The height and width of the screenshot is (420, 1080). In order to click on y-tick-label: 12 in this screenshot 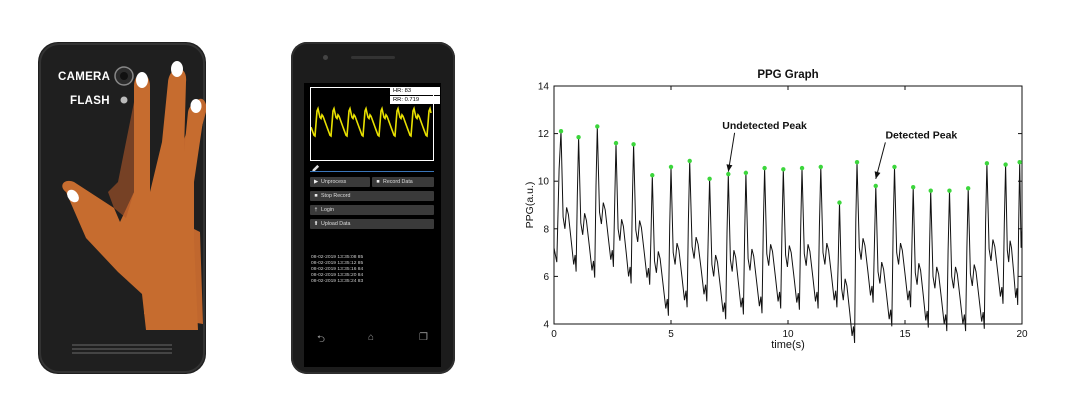, I will do `click(544, 134)`.